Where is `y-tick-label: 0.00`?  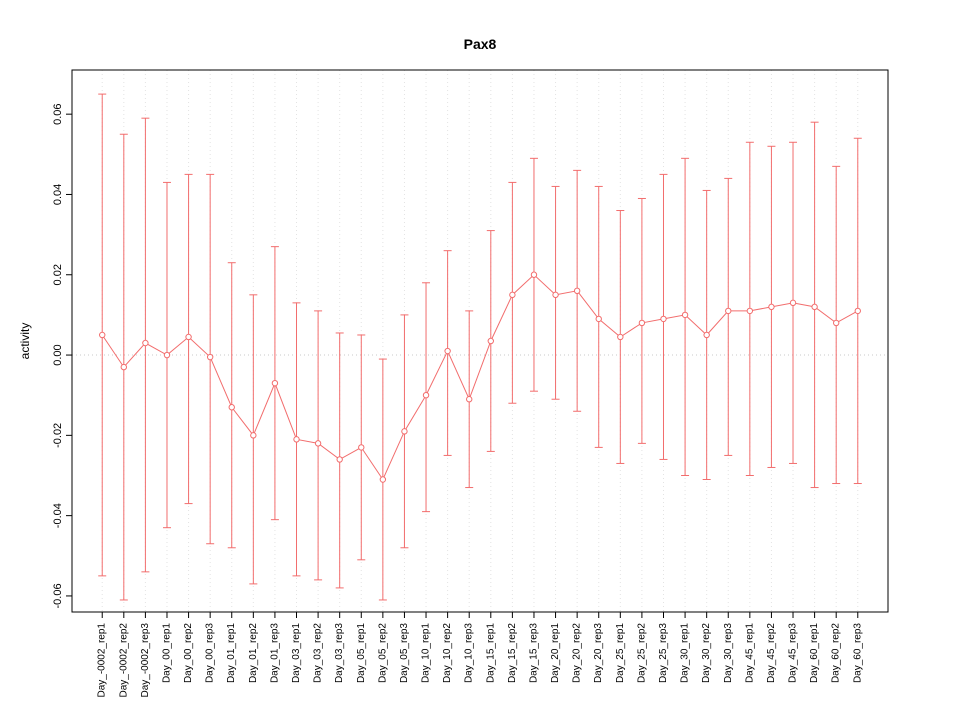 y-tick-label: 0.00 is located at coordinates (58, 354).